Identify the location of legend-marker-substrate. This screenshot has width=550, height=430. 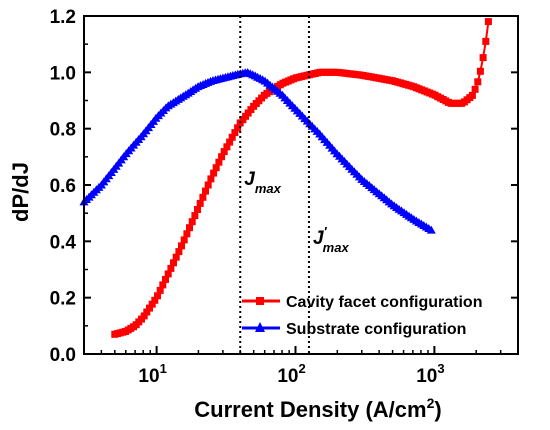
(260, 327).